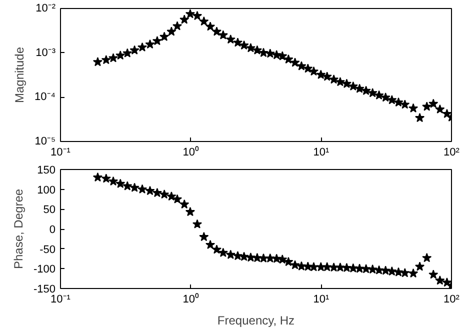  What do you see at coordinates (44, 290) in the screenshot?
I see `y-tick-label: -150` at bounding box center [44, 290].